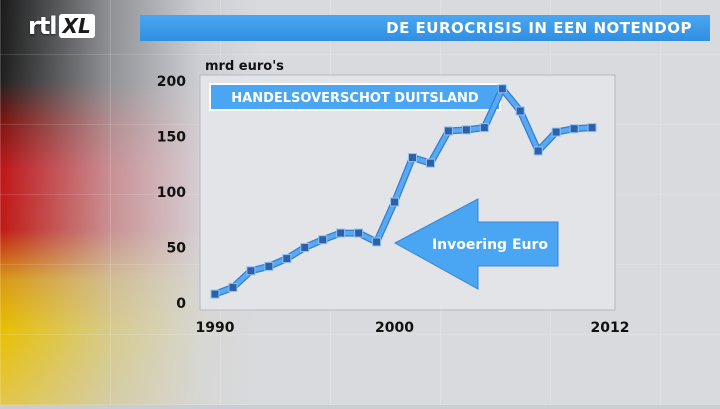  I want to click on x-tick-label: 2000, so click(394, 328).